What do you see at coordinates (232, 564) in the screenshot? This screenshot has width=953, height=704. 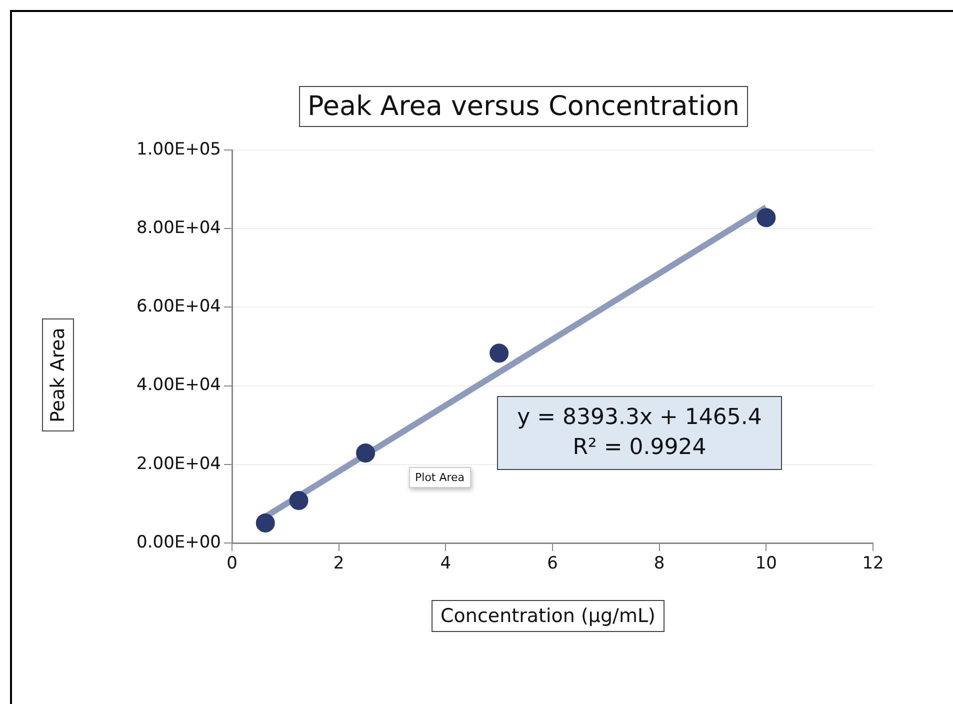 I see `x-tick-label: 0` at bounding box center [232, 564].